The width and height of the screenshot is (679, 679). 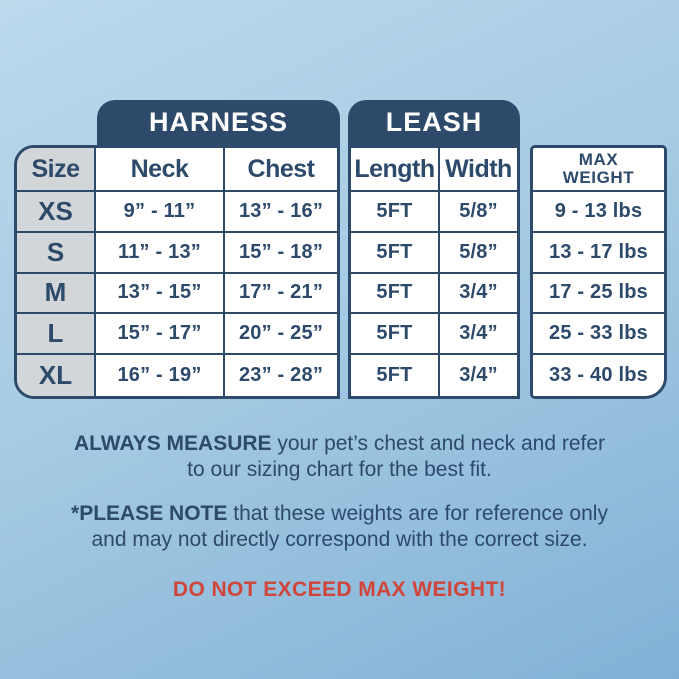 What do you see at coordinates (598, 294) in the screenshot?
I see `max-weight-value-m: 17 - 25 lbs` at bounding box center [598, 294].